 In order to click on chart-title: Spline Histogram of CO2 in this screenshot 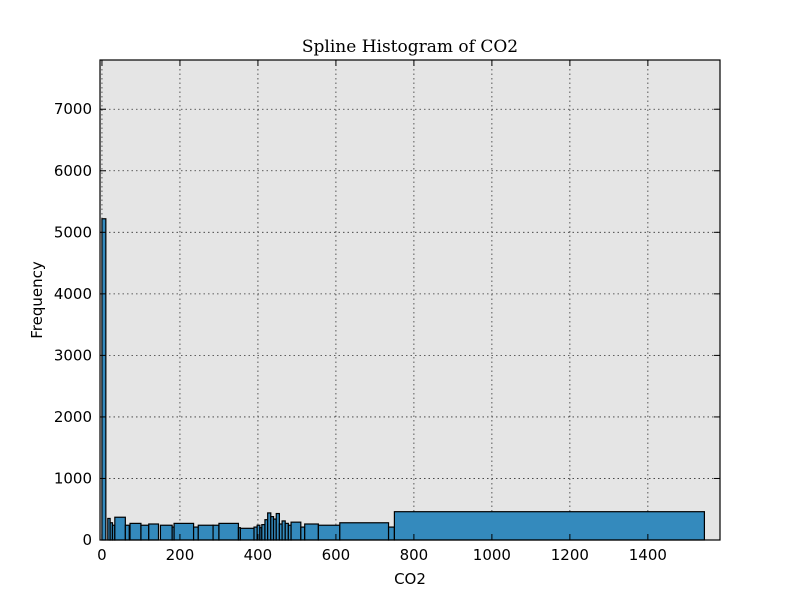, I will do `click(410, 47)`.